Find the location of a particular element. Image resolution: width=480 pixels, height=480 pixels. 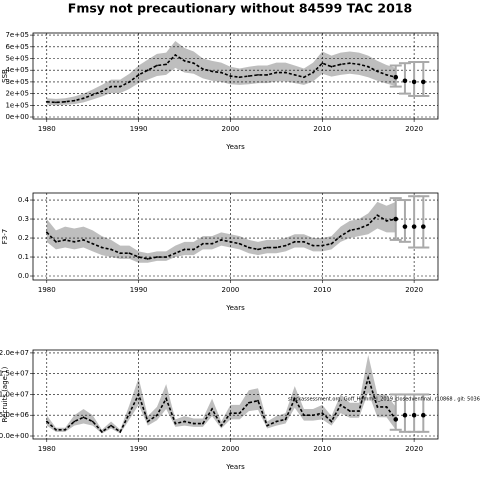

y-axis-label: F3-7 is located at coordinates (5, 236).